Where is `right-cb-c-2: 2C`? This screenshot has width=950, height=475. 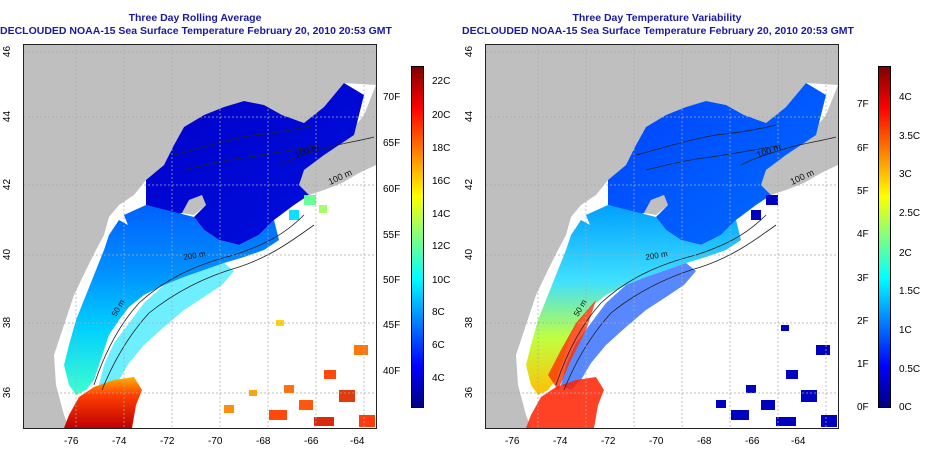 right-cb-c-2: 2C is located at coordinates (905, 253).